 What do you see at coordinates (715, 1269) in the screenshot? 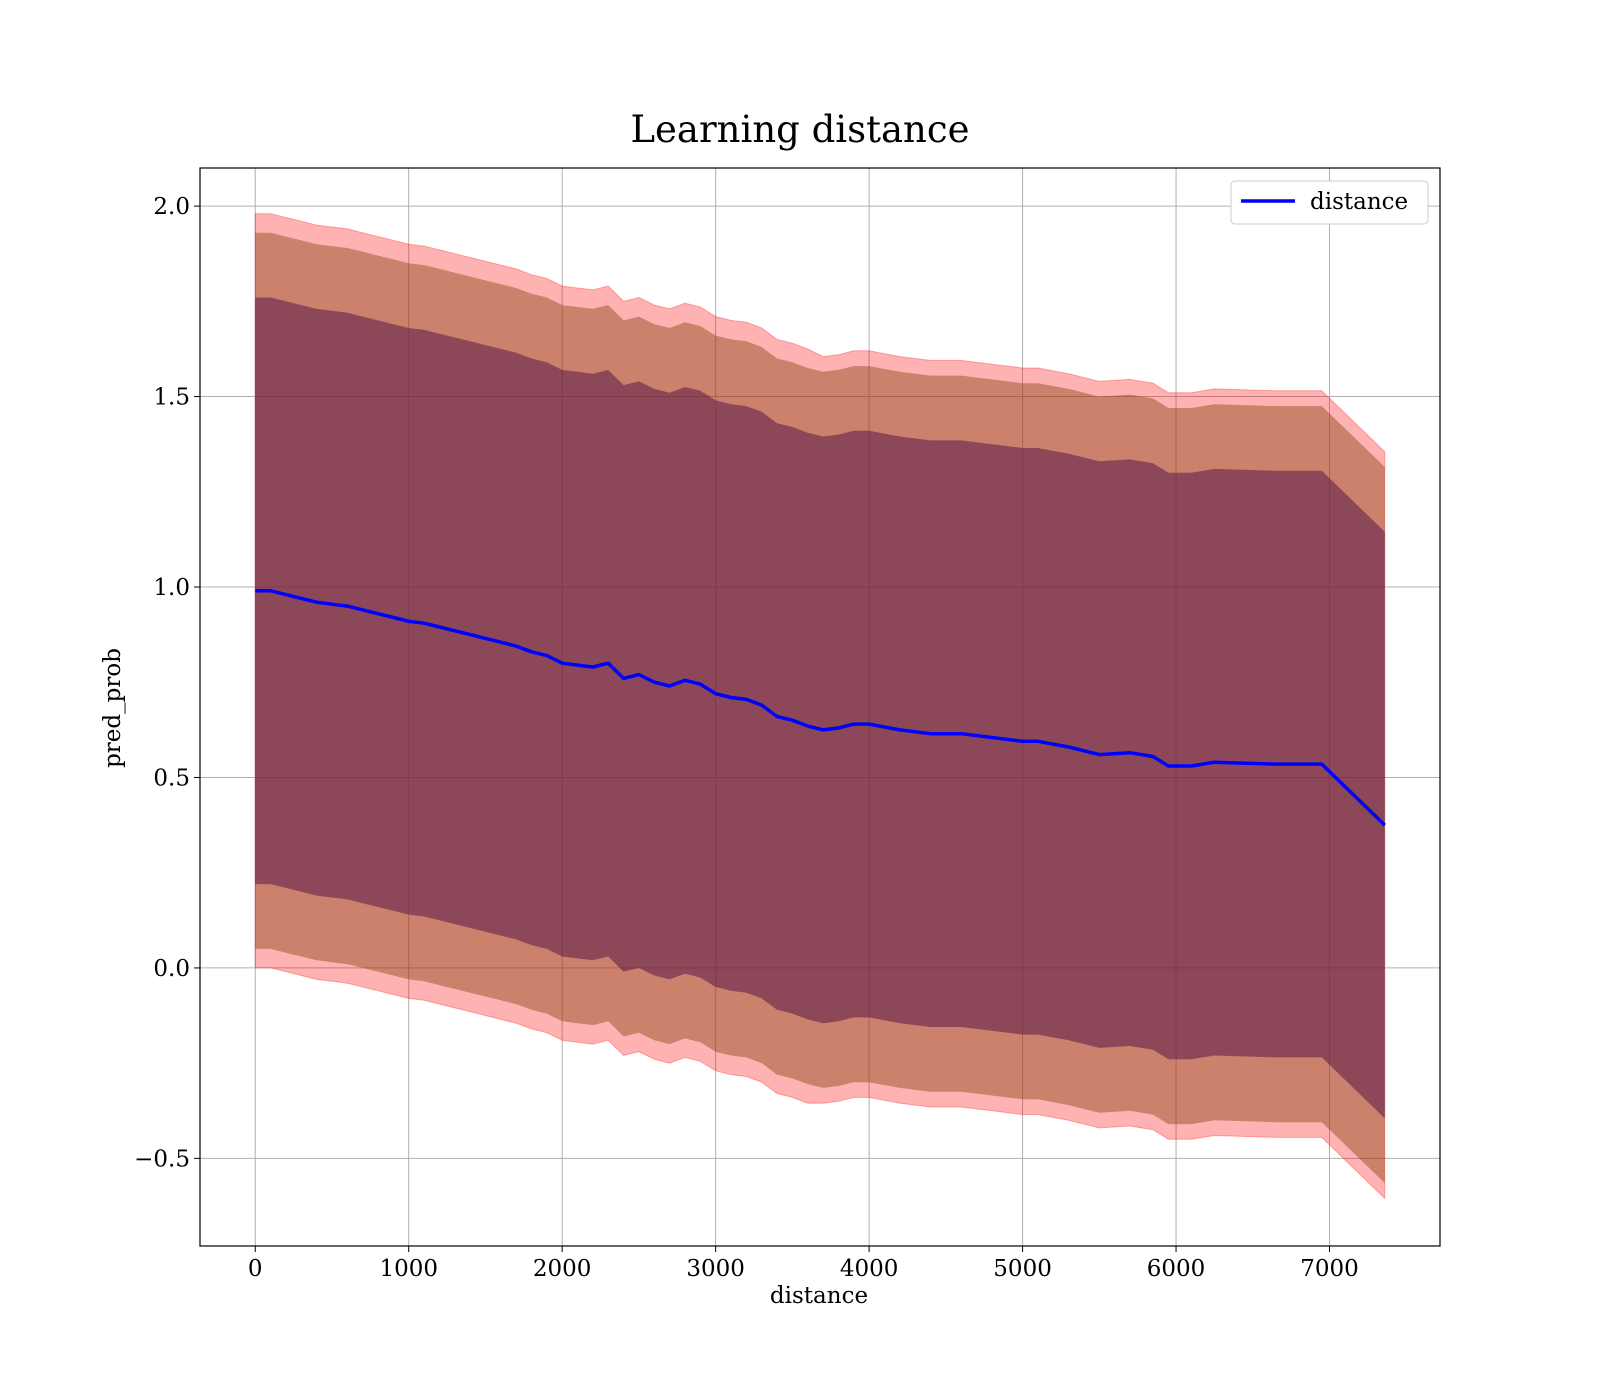
I see `x-tick-label: 3000` at bounding box center [715, 1269].